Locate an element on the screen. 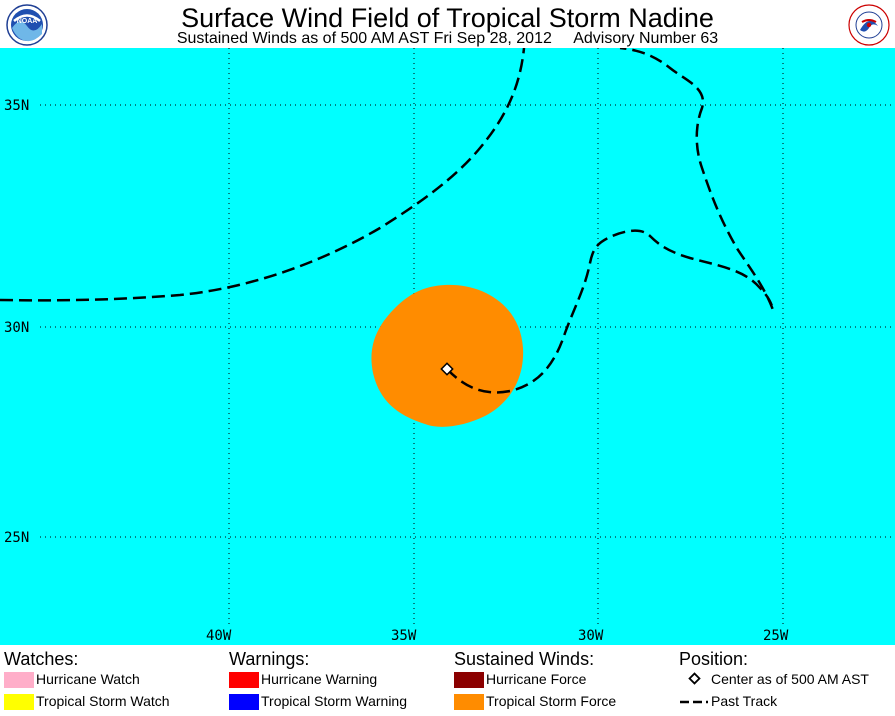 Image resolution: width=895 pixels, height=716 pixels. storm-center-marker is located at coordinates (447, 369).